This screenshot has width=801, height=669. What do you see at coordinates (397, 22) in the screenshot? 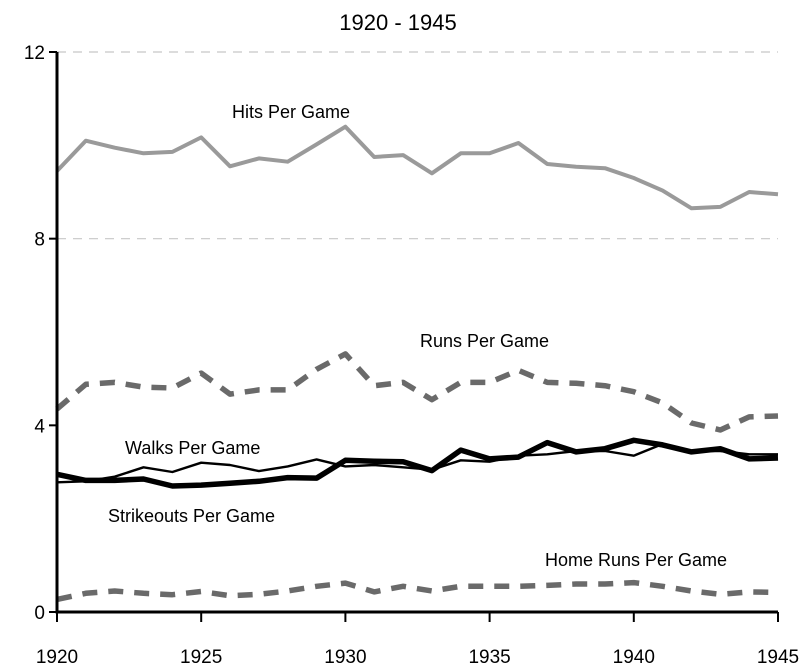
I see `chart-title: 1920 - 1945` at bounding box center [397, 22].